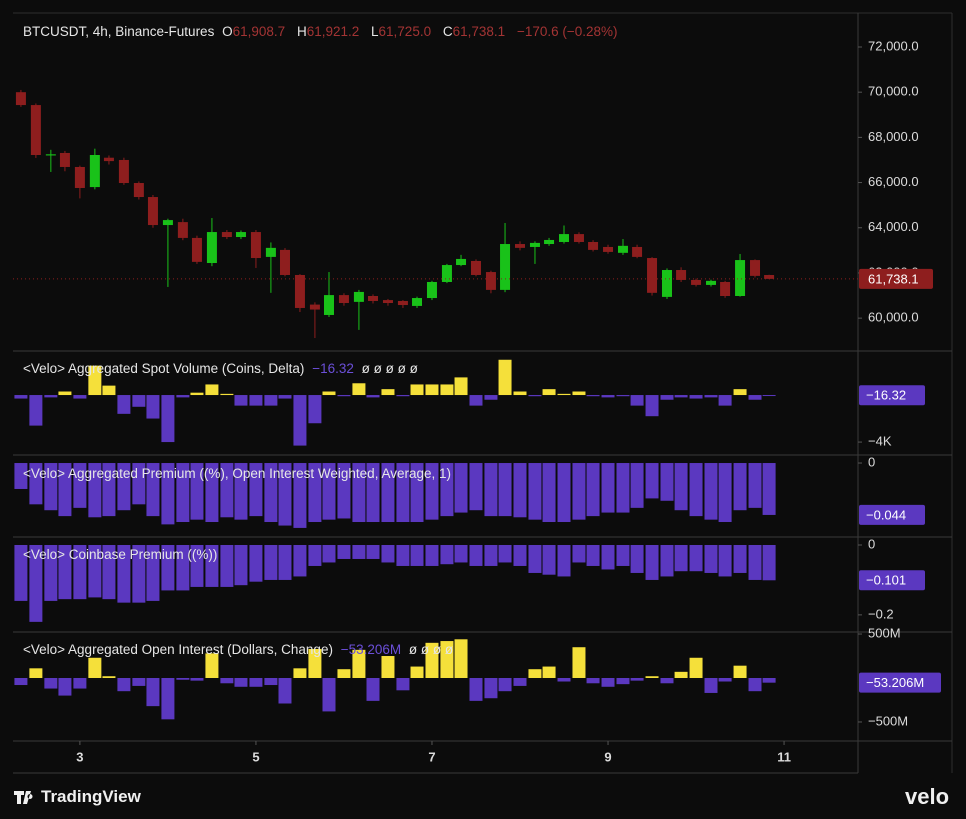 The image size is (966, 819). What do you see at coordinates (893, 226) in the screenshot?
I see `y-tick-label: 64,000.0` at bounding box center [893, 226].